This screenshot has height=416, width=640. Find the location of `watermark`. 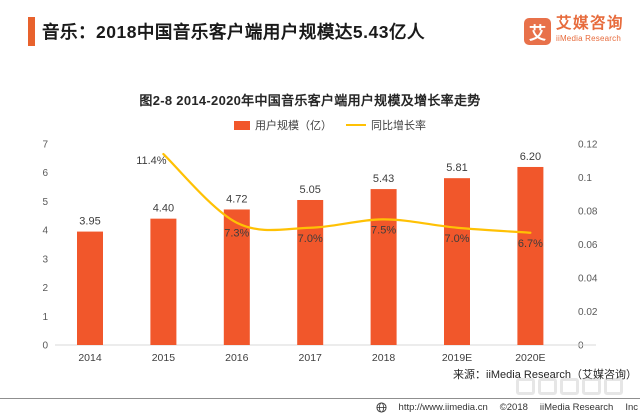

watermark is located at coordinates (569, 386).